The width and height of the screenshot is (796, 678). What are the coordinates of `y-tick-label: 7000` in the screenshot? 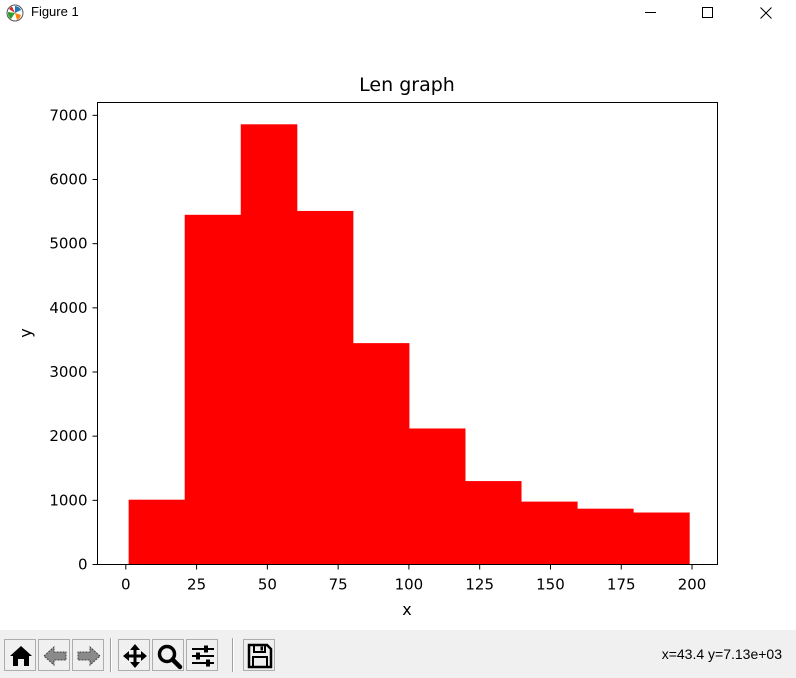 It's located at (68, 115).